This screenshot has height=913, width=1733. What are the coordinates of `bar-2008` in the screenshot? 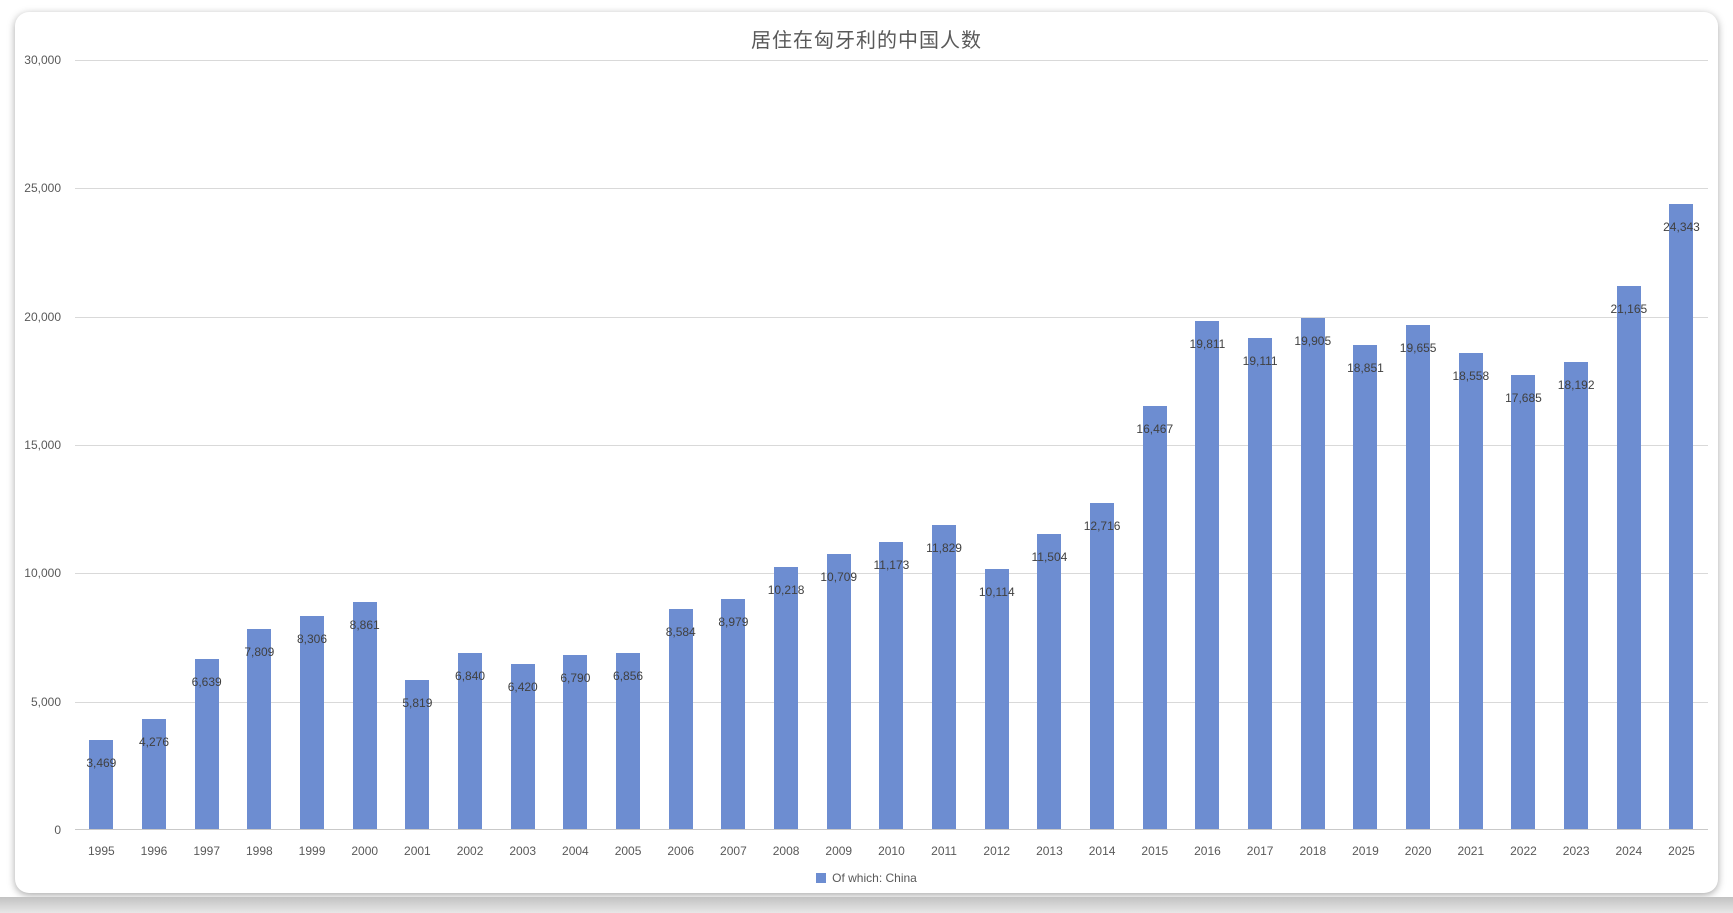 It's located at (786, 697).